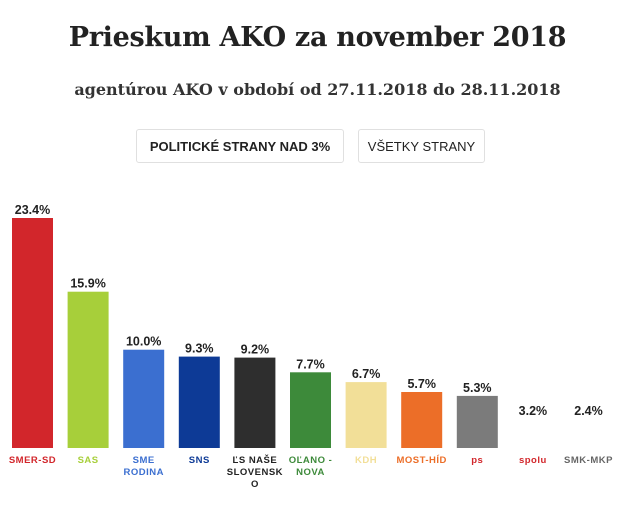  What do you see at coordinates (477, 460) in the screenshot?
I see `category-label-ps: ps` at bounding box center [477, 460].